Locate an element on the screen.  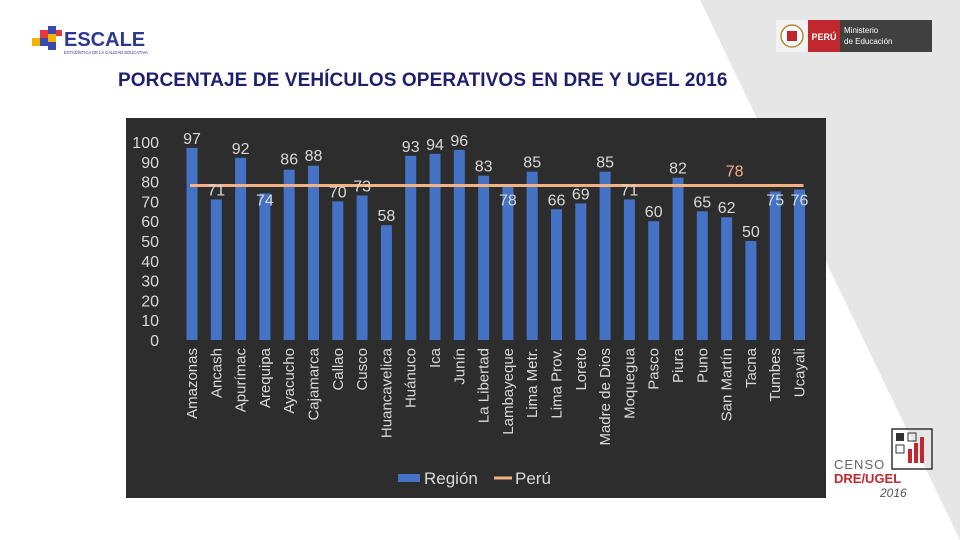
y-tick-label: 20 is located at coordinates (150, 301).